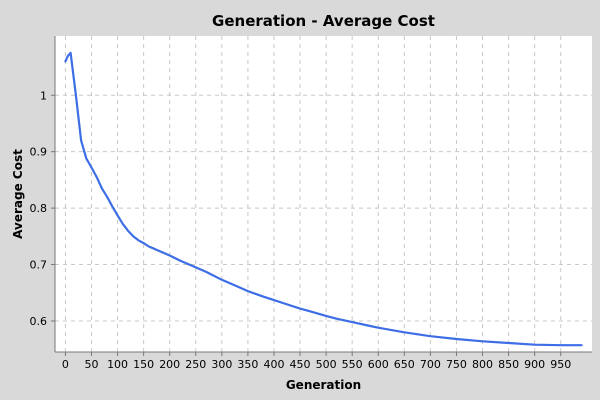 This screenshot has width=600, height=400. Describe the element at coordinates (247, 364) in the screenshot. I see `x-tick-label: 350` at that location.